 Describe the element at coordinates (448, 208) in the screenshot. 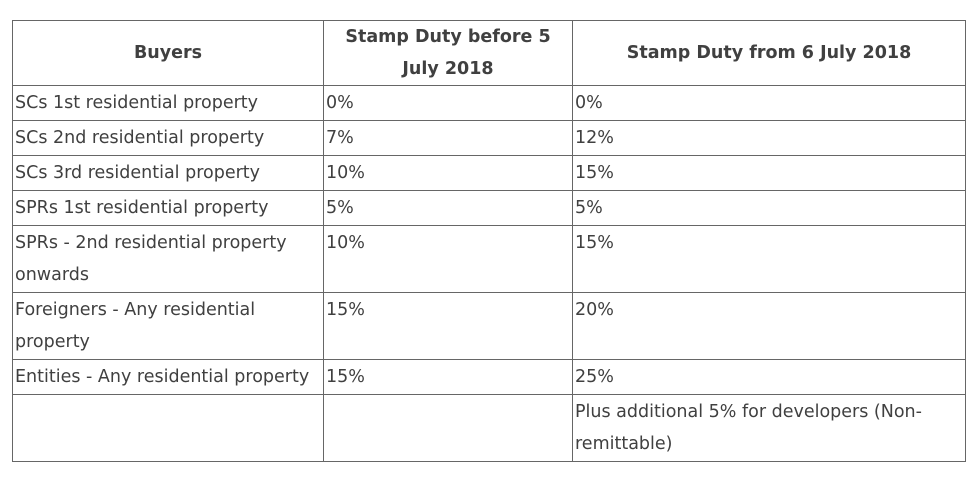

I see `duty-before-cell: 5%` at that location.